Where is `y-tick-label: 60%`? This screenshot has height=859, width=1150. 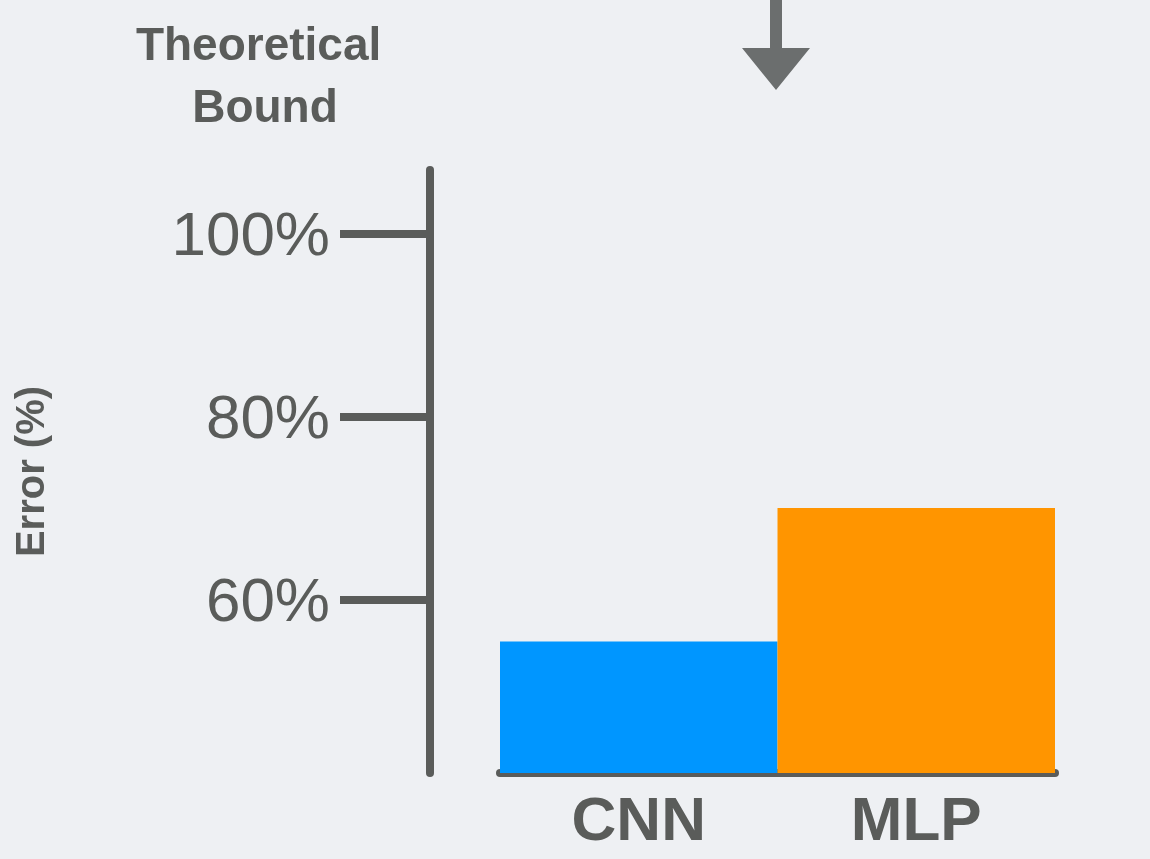 y-tick-label: 60% is located at coordinates (267, 599).